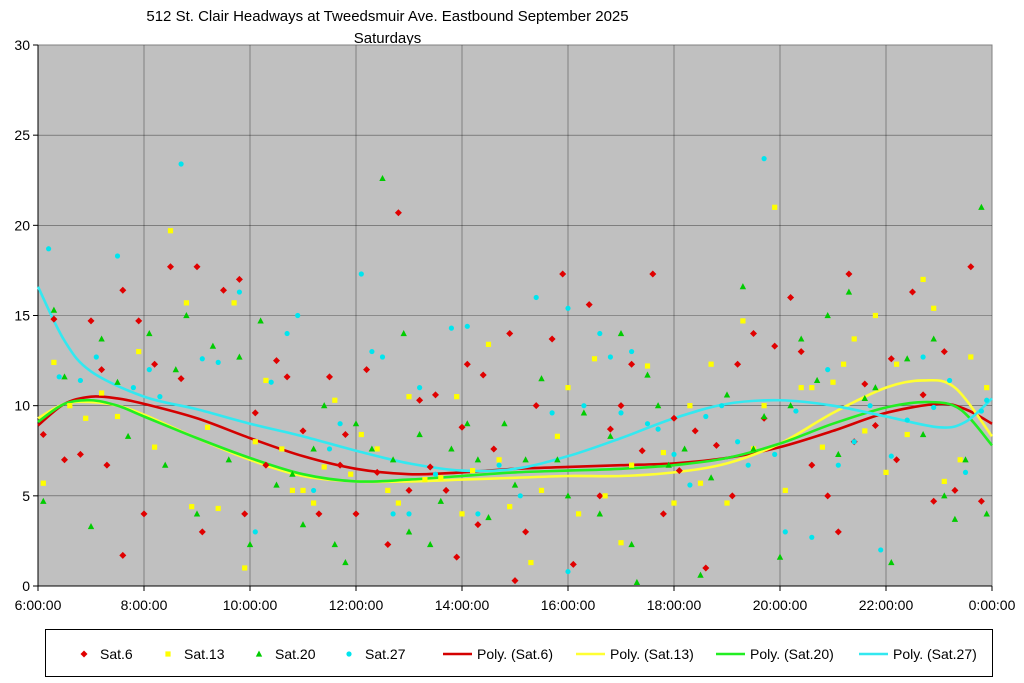  What do you see at coordinates (356, 605) in the screenshot?
I see `x-tick-label: 12:00:00` at bounding box center [356, 605].